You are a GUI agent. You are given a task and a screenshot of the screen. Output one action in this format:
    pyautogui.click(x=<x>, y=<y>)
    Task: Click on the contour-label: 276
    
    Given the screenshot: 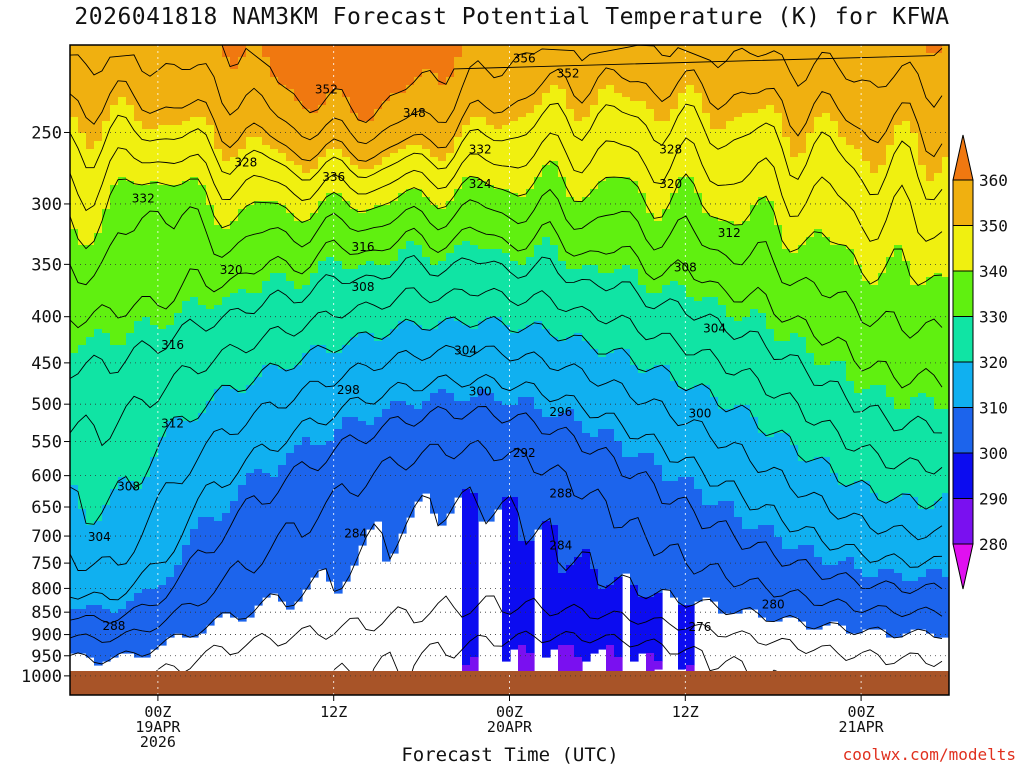 What is the action you would take?
    pyautogui.click(x=699, y=627)
    